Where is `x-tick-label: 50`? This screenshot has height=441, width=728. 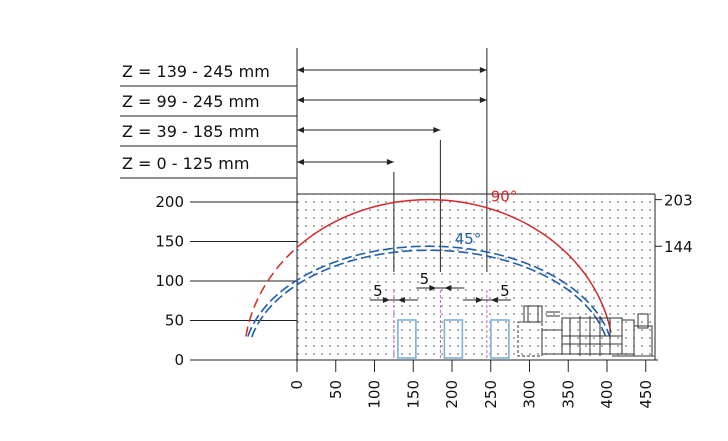
x-tick-label: 50 is located at coordinates (336, 389).